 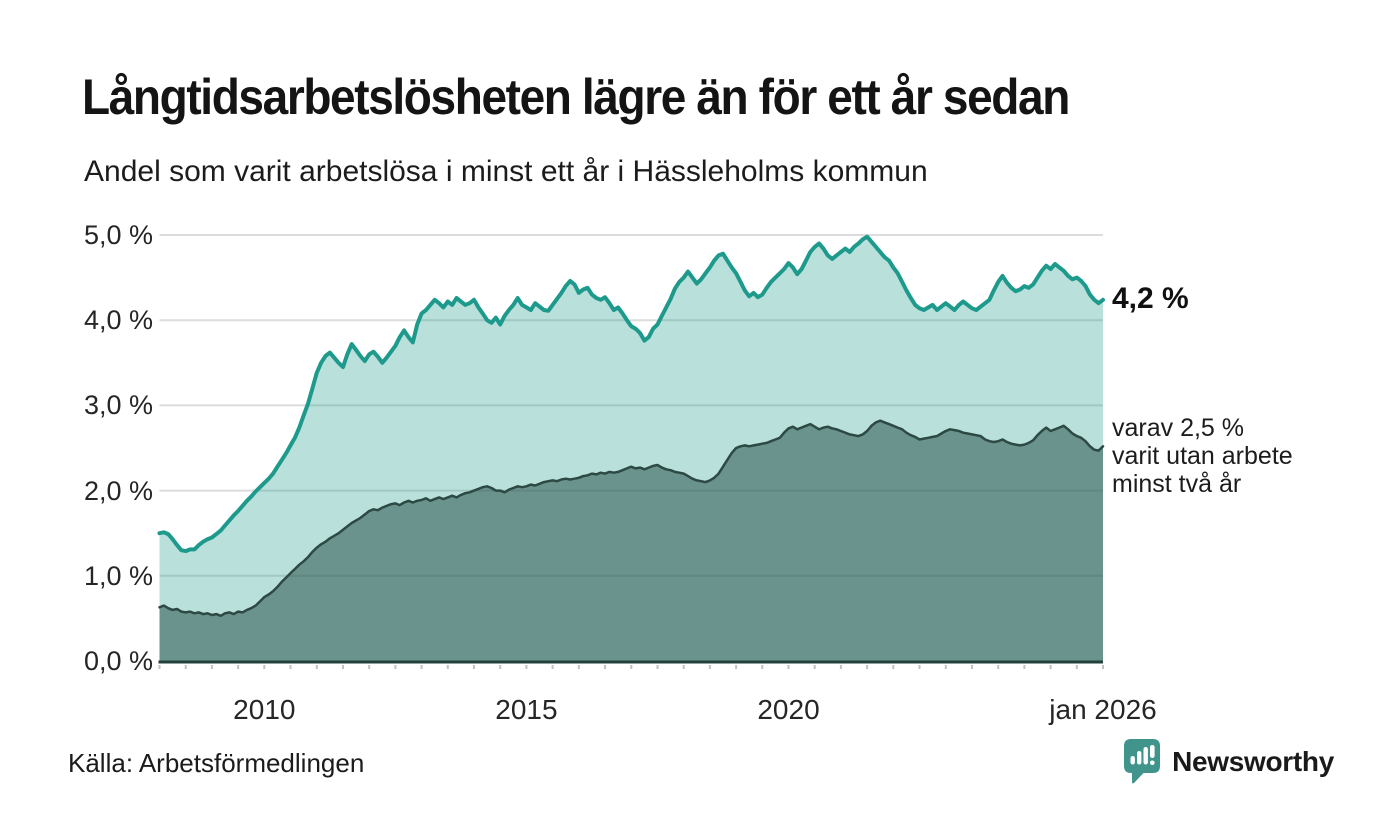 I want to click on annotation-secondary-line: varit utan arbete, so click(x=1202, y=456).